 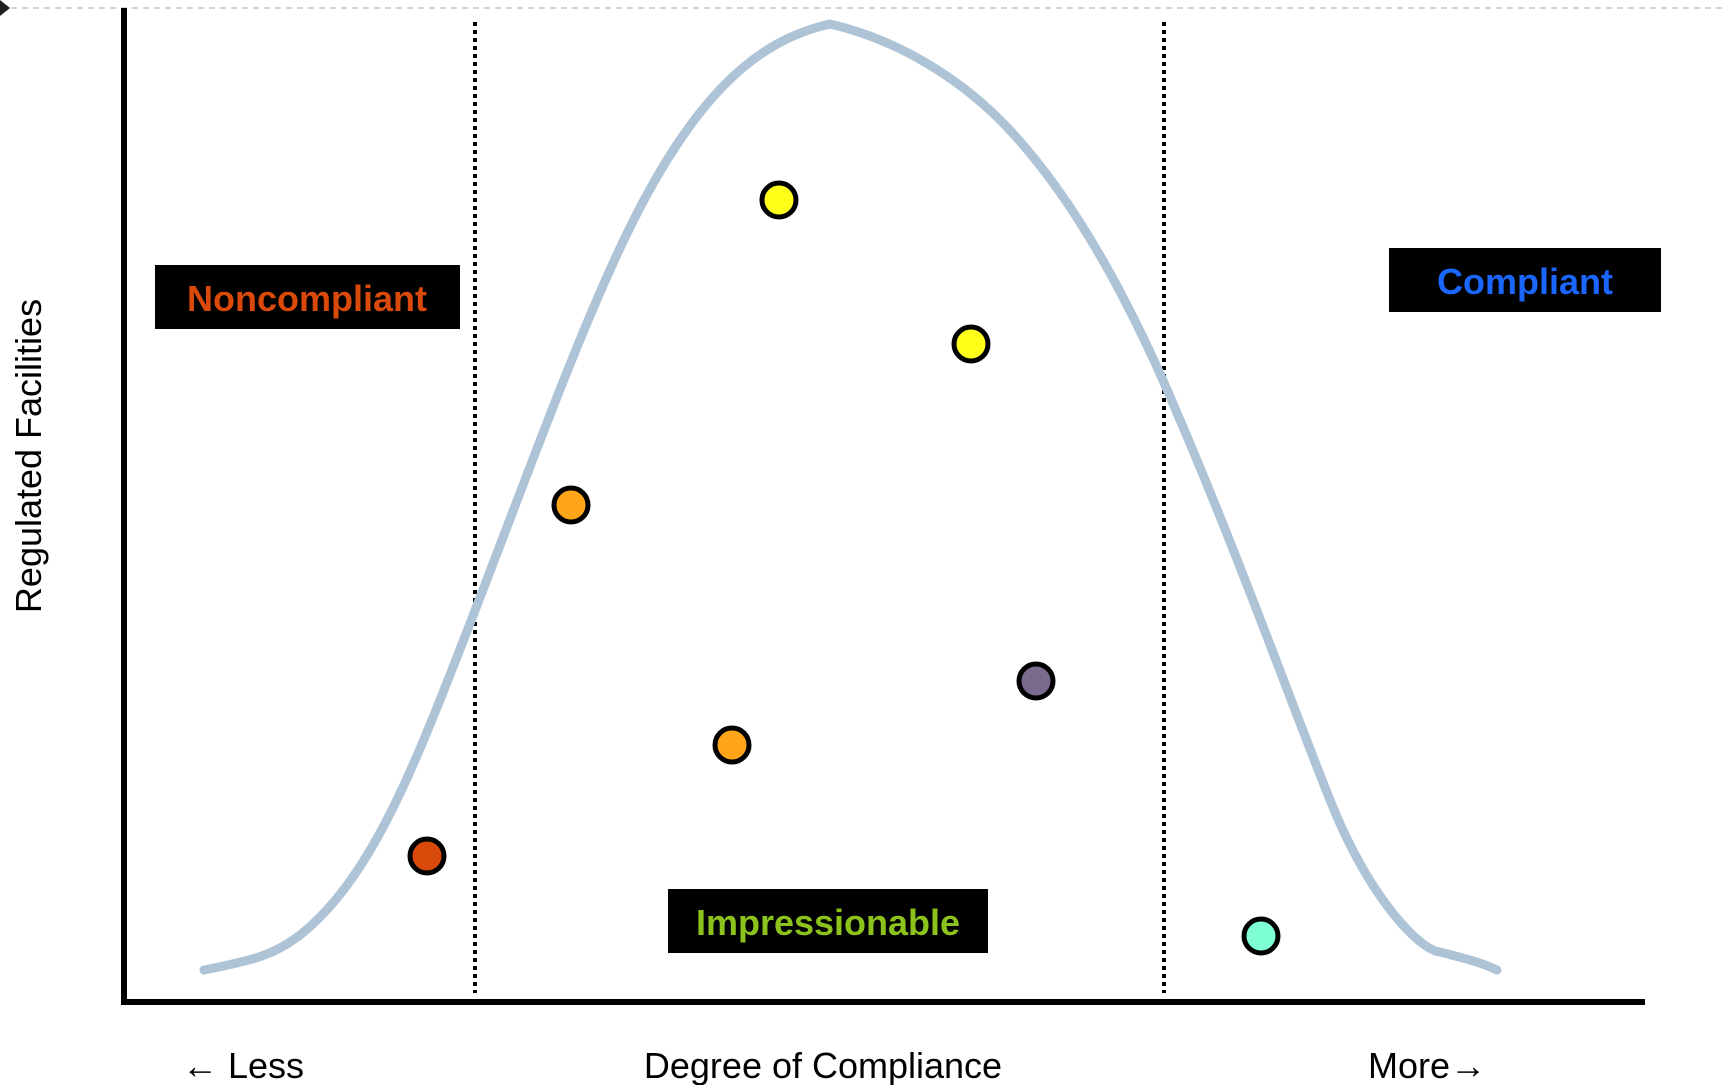 I want to click on zone-label-compliant: Compliant, so click(x=1525, y=280).